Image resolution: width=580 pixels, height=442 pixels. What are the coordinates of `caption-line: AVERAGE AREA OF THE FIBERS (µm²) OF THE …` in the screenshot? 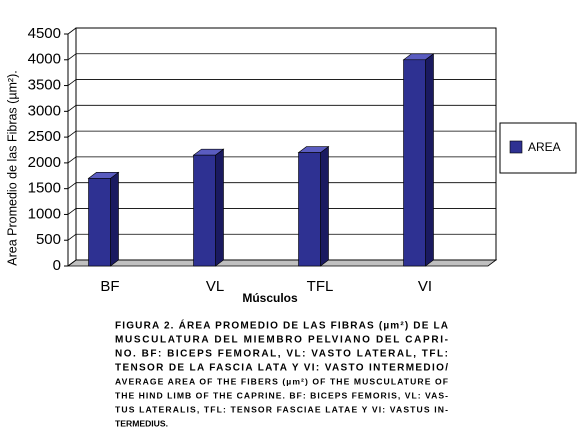 It's located at (281, 381).